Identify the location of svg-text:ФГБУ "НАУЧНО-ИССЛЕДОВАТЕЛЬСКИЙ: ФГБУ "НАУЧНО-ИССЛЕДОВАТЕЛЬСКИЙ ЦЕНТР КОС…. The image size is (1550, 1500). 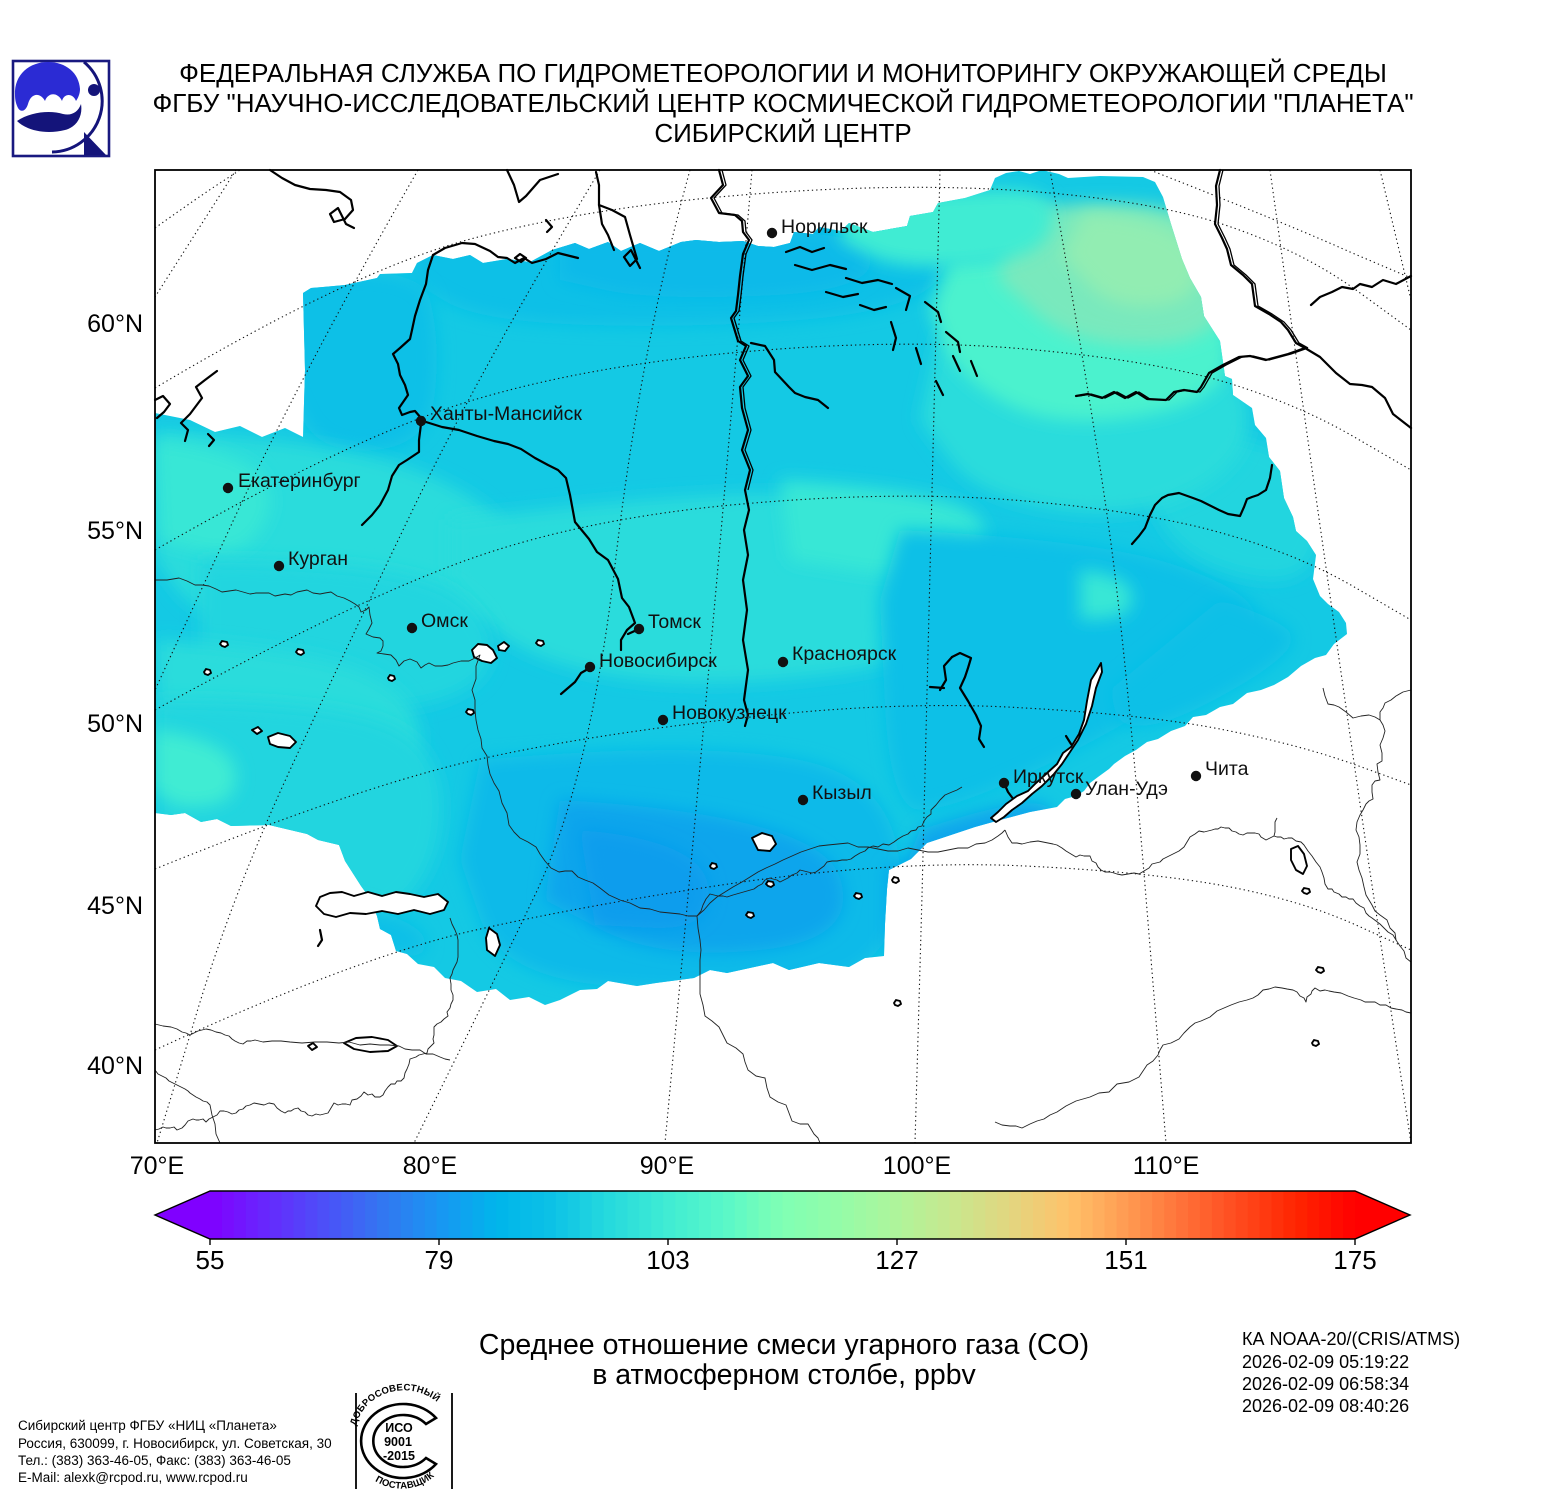
(782, 103).